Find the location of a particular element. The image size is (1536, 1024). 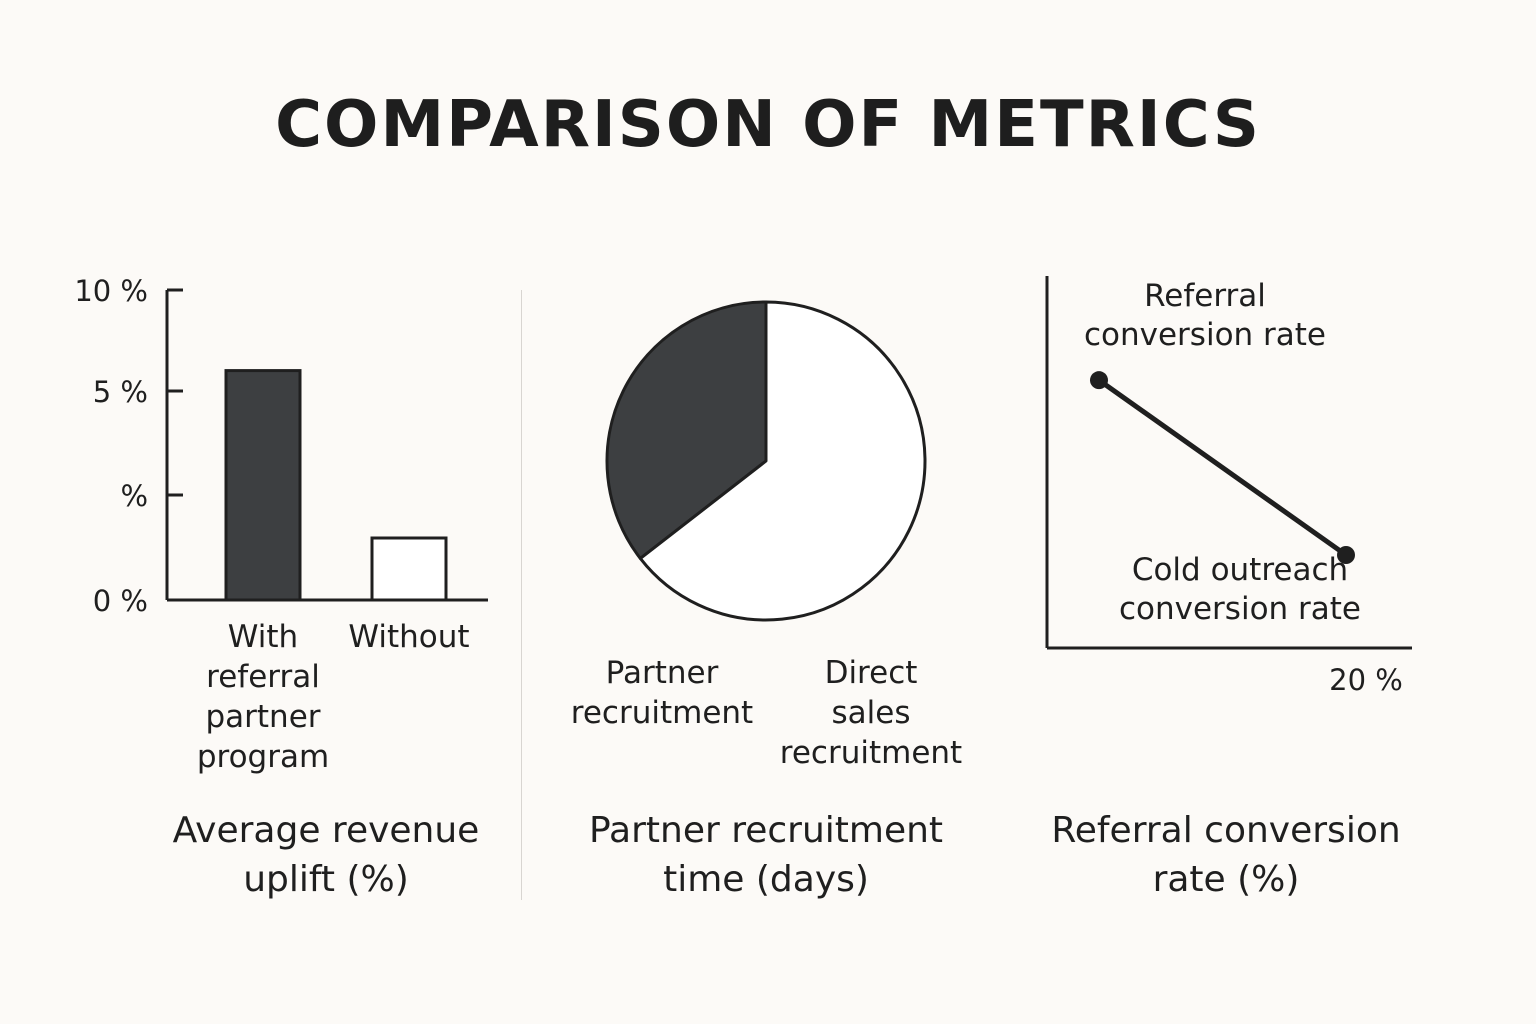

pie-chart-caption: Partner recruitment time (days) is located at coordinates (766, 855).